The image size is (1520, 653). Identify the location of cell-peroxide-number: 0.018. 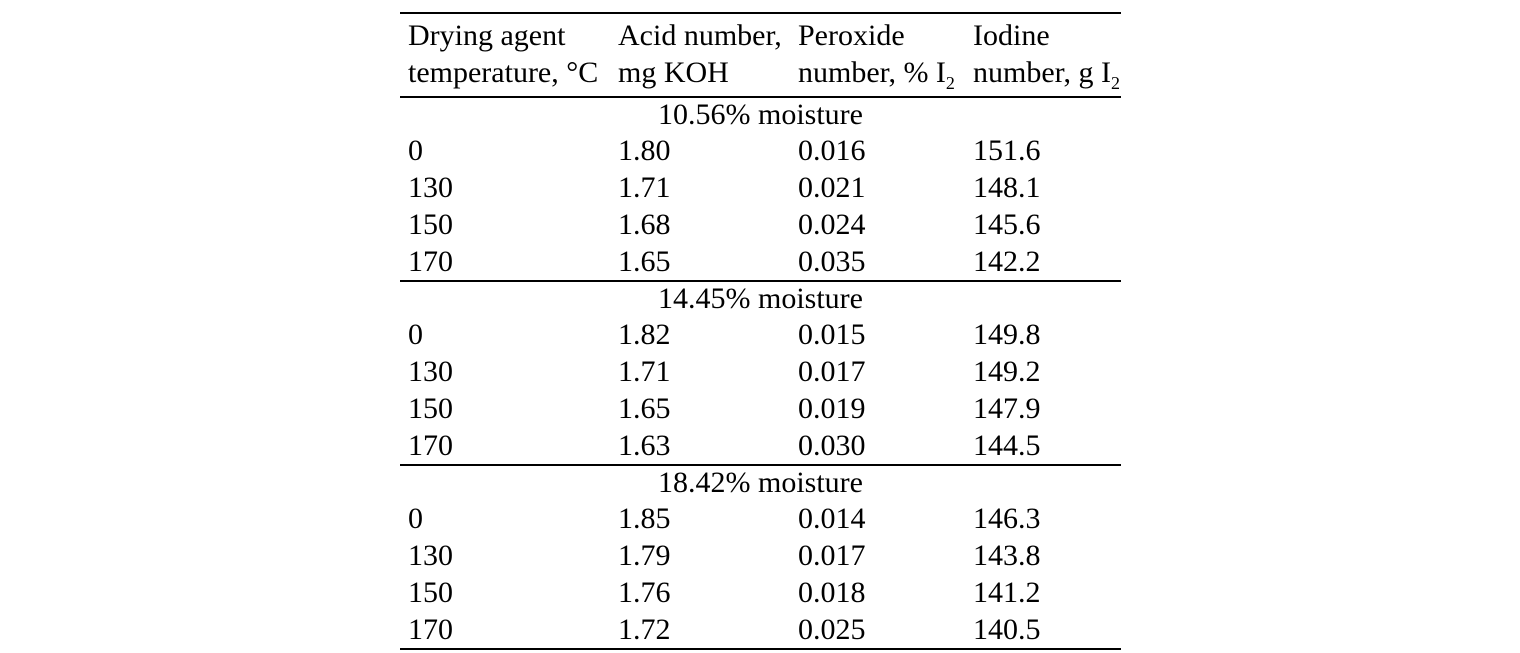
(832, 592).